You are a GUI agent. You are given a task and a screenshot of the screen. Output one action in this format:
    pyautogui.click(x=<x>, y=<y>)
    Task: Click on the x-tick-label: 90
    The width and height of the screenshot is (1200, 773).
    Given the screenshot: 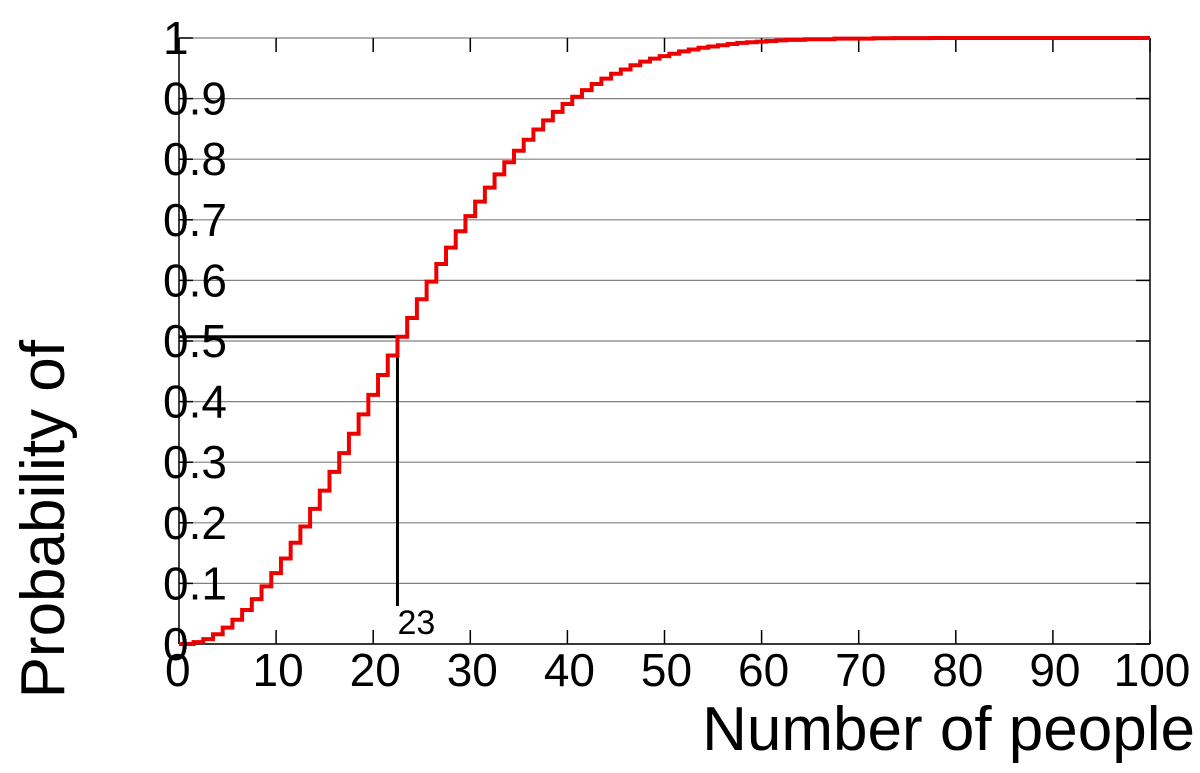 What is the action you would take?
    pyautogui.click(x=1054, y=670)
    